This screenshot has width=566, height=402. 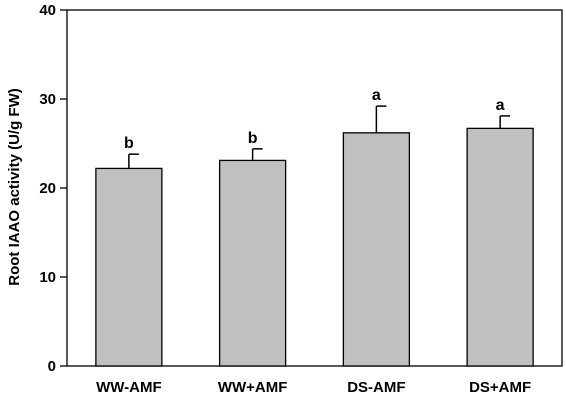 I want to click on x-tick-label: DS-AMF, so click(x=376, y=387).